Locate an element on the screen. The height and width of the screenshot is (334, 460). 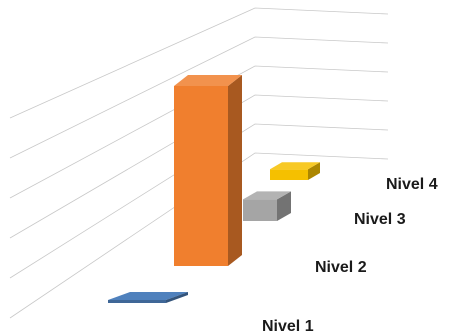
category-label: Nivel 1 is located at coordinates (288, 326).